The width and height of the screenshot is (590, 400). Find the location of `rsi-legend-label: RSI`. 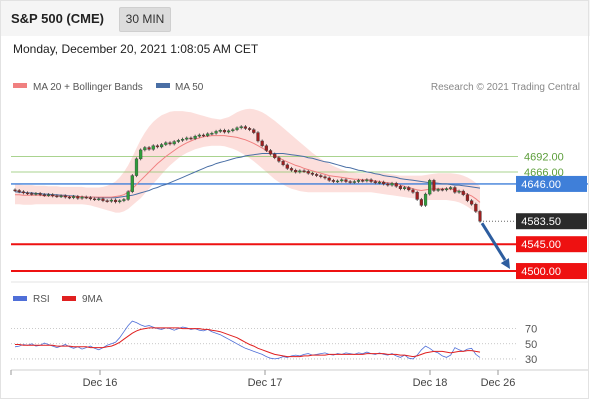

rsi-legend-label: RSI is located at coordinates (41, 299).